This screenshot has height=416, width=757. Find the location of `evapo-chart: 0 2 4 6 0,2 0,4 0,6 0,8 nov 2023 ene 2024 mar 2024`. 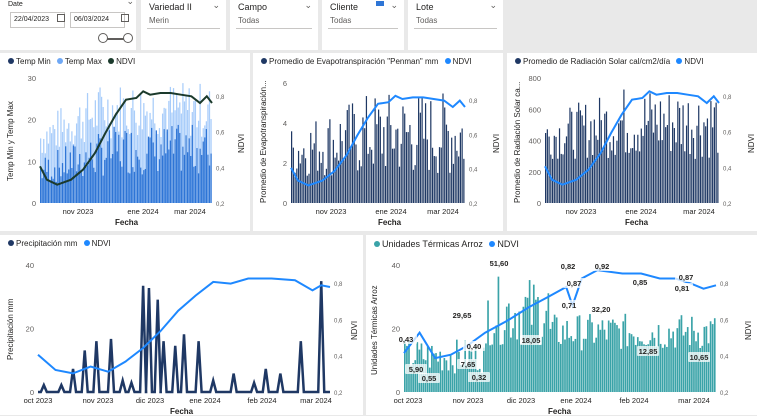

evapo-chart: 0 2 4 6 0,2 0,4 0,6 0,8 nov 2023 ene 2024 mar 2024 is located at coordinates (378, 142).